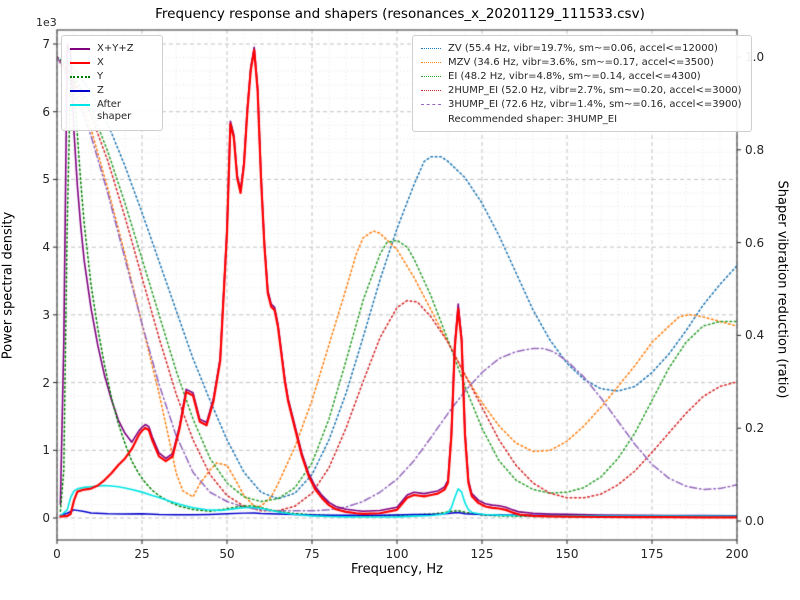 Image resolution: width=800 pixels, height=600 pixels. What do you see at coordinates (782, 289) in the screenshot?
I see `y-axis-label-right: Shaper vibration reduction (ratio)` at bounding box center [782, 289].